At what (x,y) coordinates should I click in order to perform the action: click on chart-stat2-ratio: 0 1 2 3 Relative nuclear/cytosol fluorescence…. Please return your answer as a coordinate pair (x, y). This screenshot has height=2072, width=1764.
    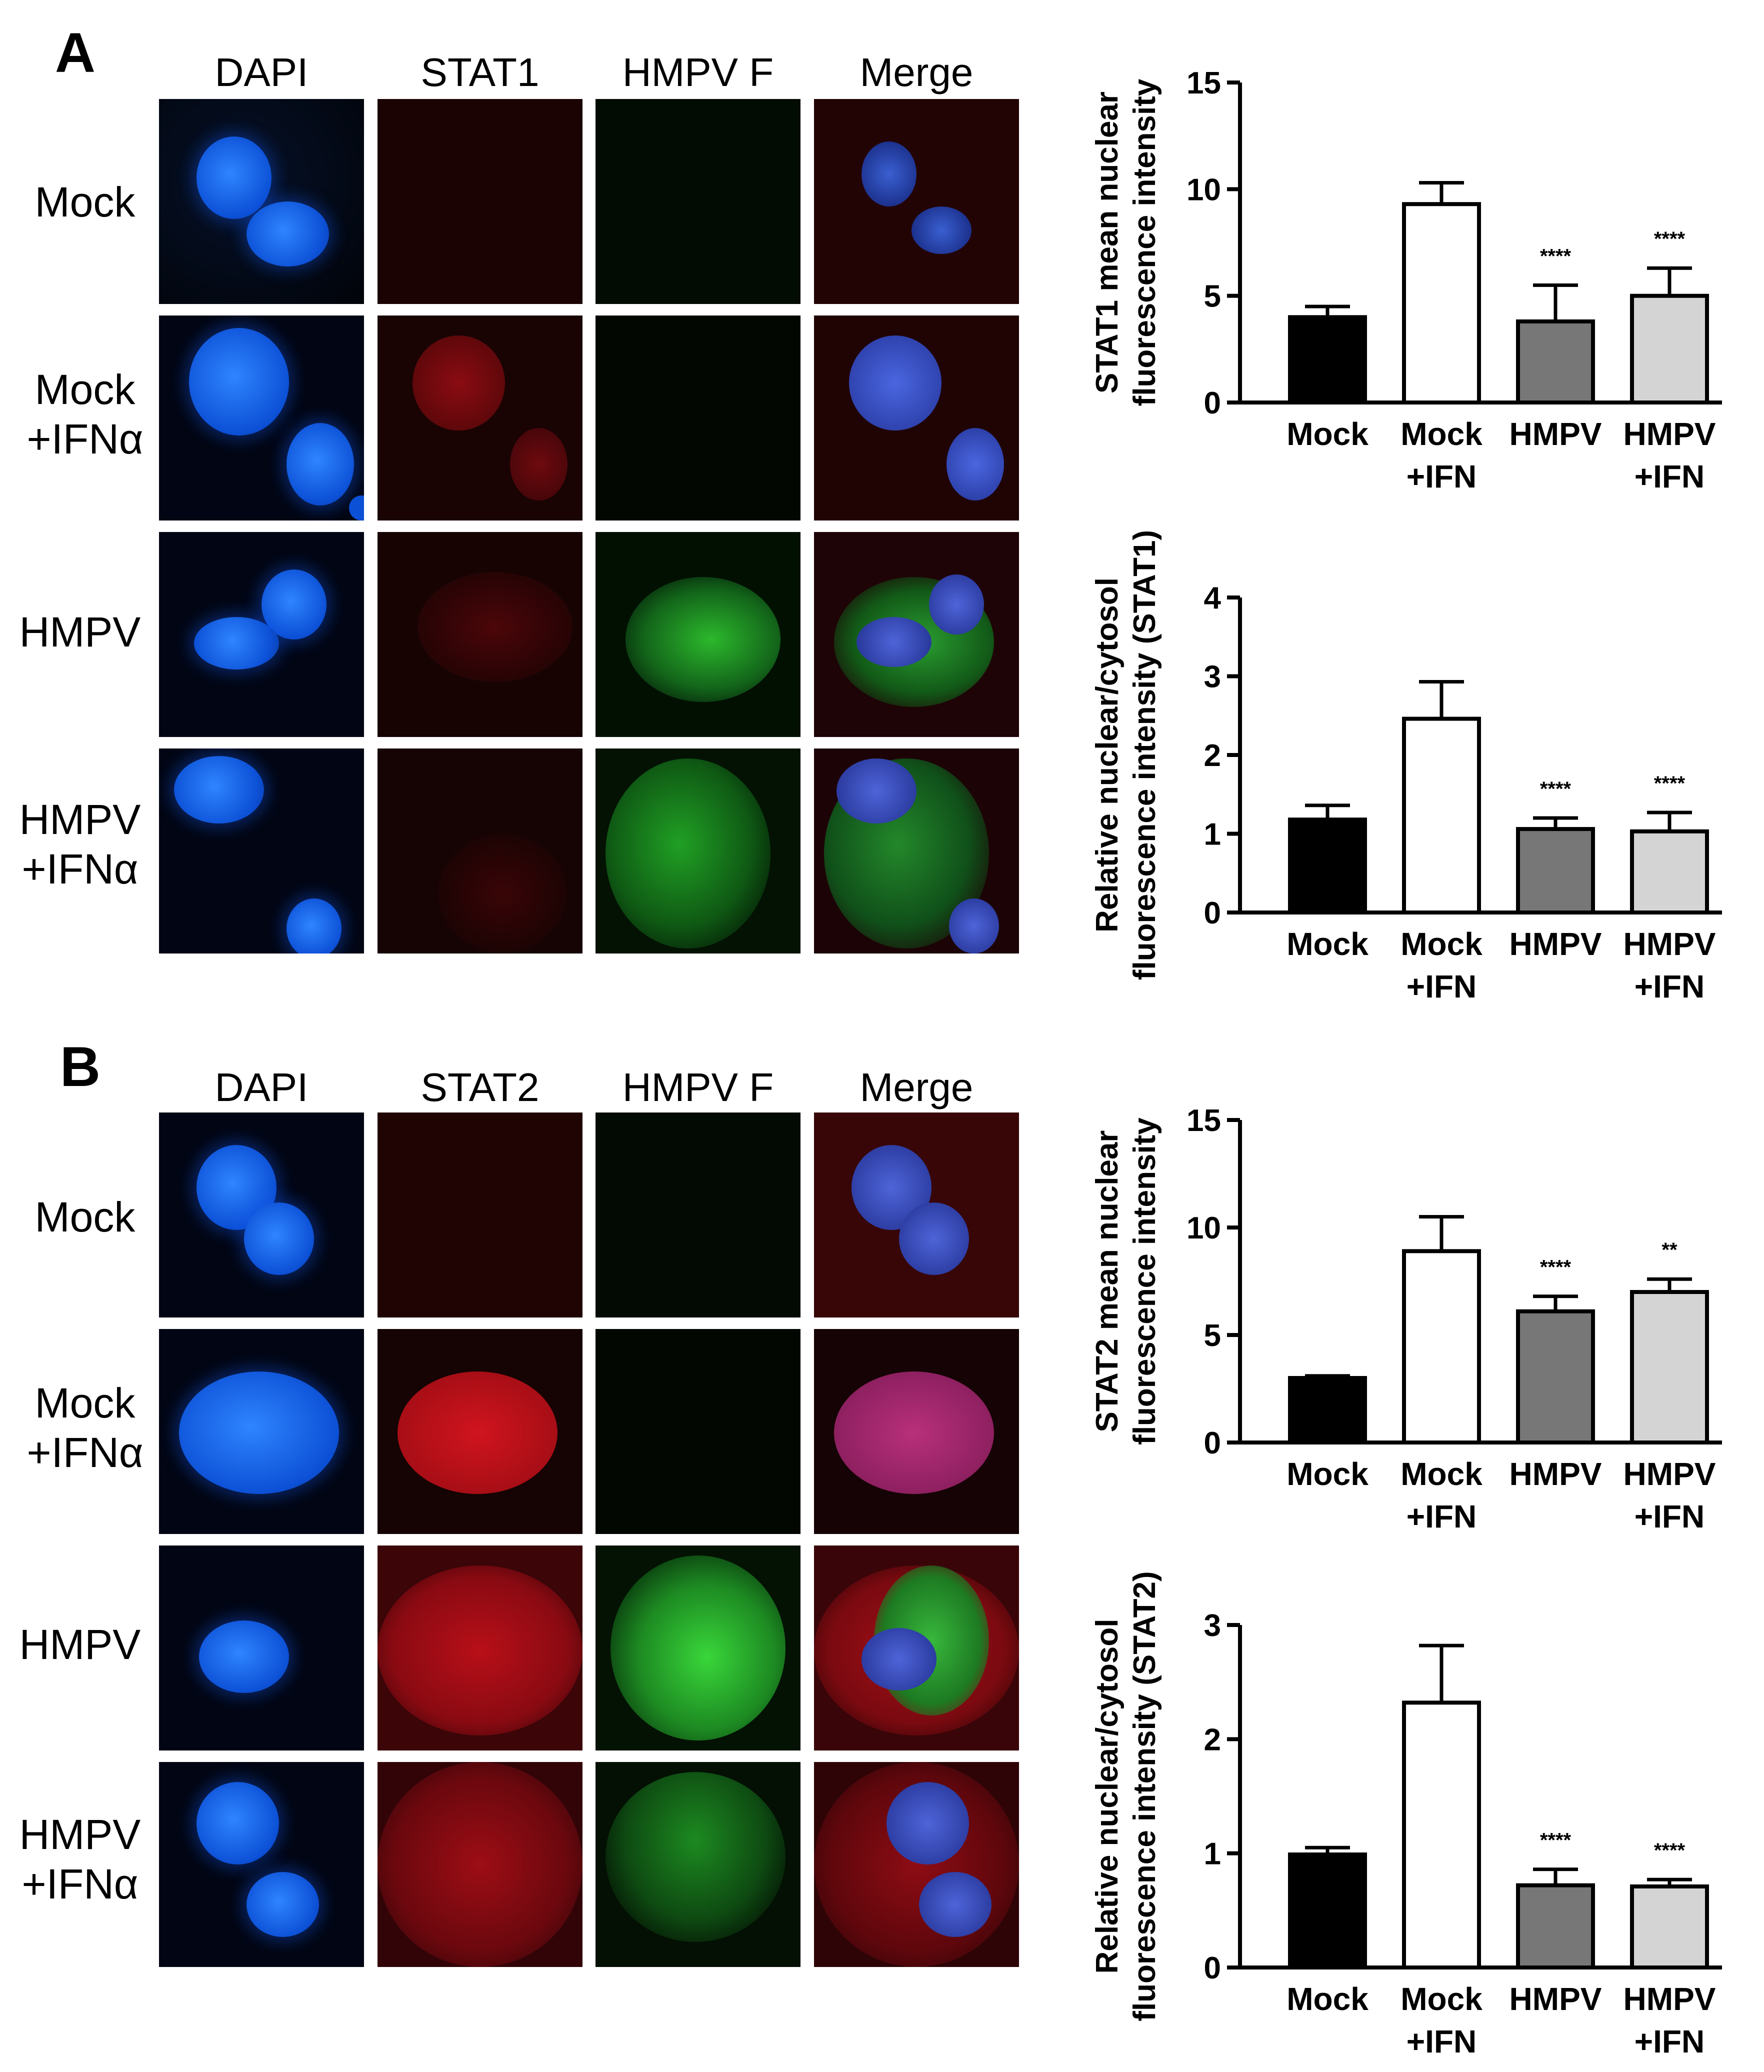
    Looking at the image, I should click on (1406, 1815).